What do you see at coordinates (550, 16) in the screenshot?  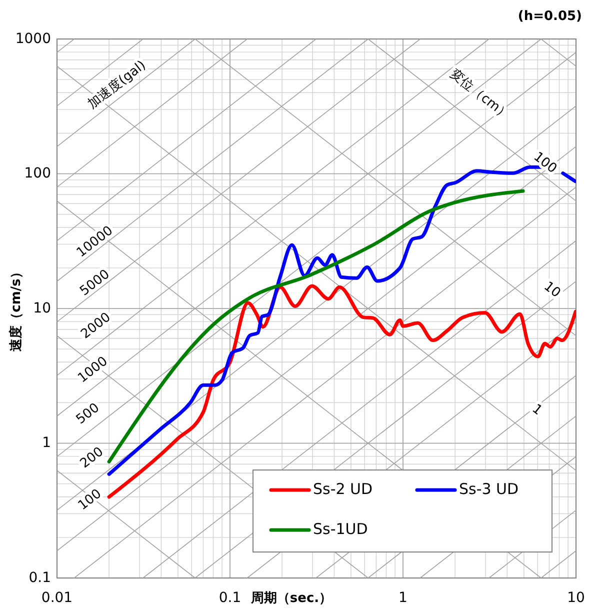 I see `chart-title: (h=0.05)` at bounding box center [550, 16].